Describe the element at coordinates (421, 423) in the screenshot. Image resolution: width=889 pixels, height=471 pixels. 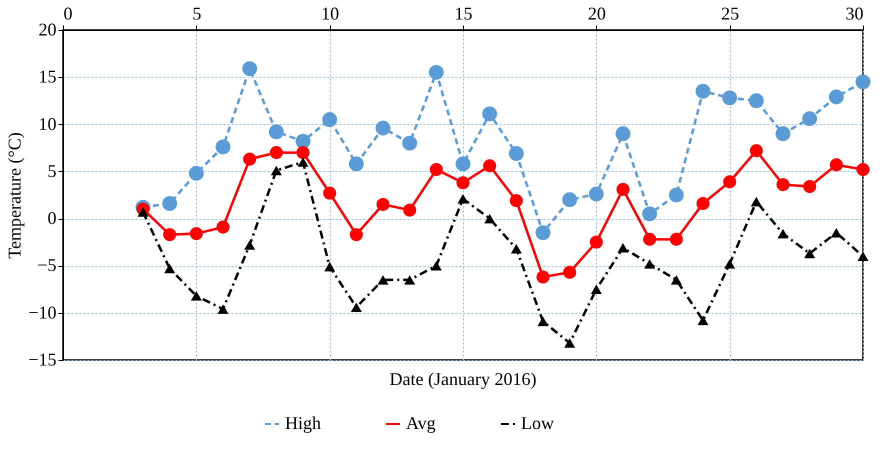
I see `legend-label: Avg` at that location.